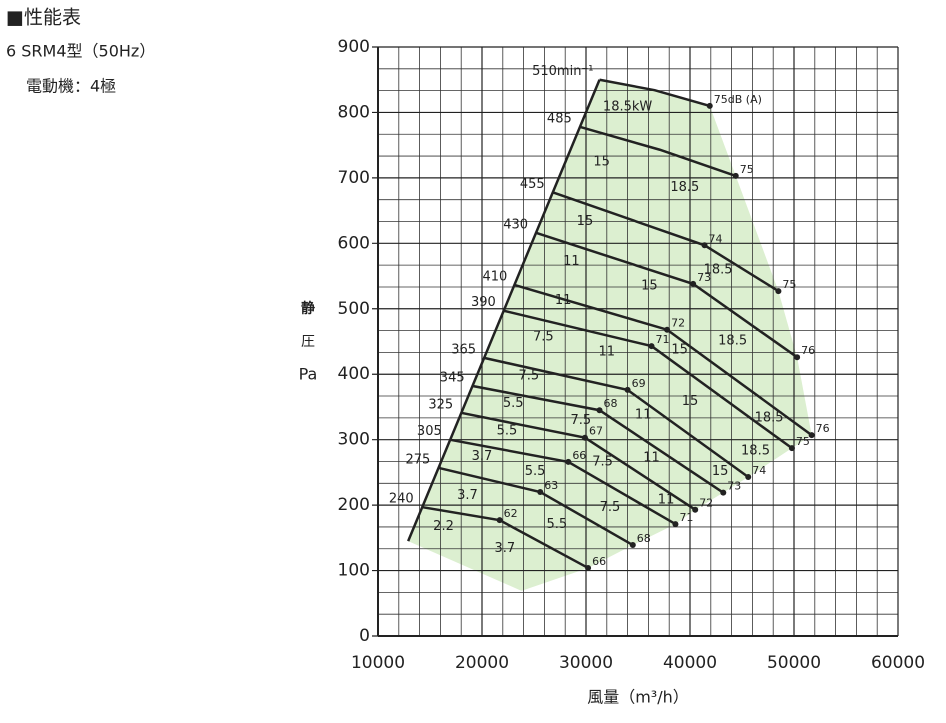  Describe the element at coordinates (690, 663) in the screenshot. I see `x-tick-label: 40000` at that location.